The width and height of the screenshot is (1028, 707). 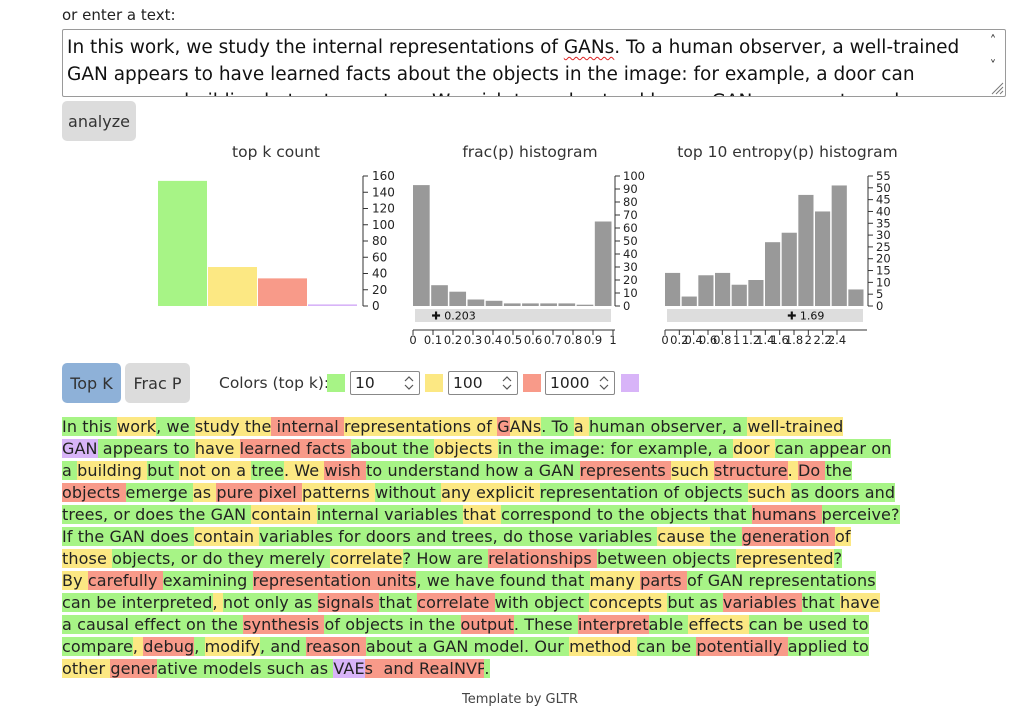 I want to click on token: G, so click(x=503, y=426).